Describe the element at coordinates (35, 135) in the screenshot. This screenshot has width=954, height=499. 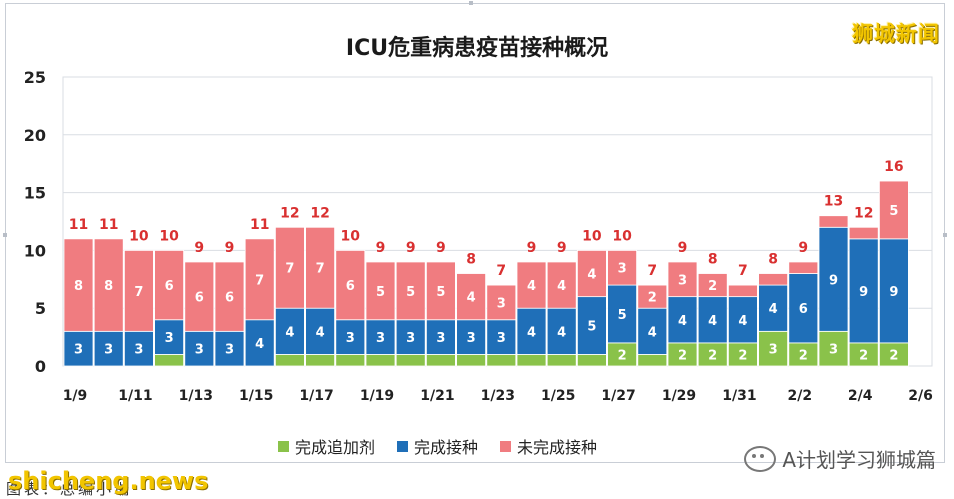
I see `y-tick-label: 20` at that location.